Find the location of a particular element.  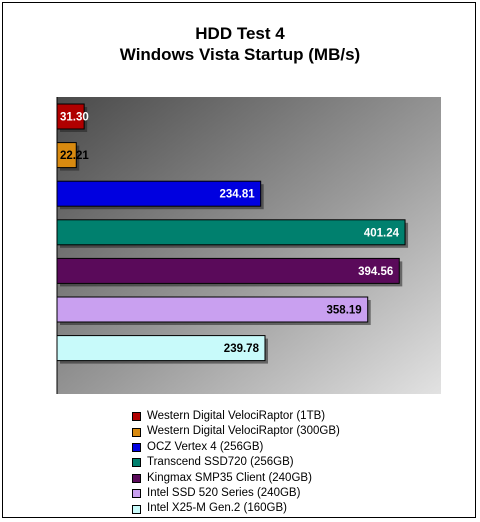

legend-item: Intel SSD 520 Series (240GB) is located at coordinates (236, 493).